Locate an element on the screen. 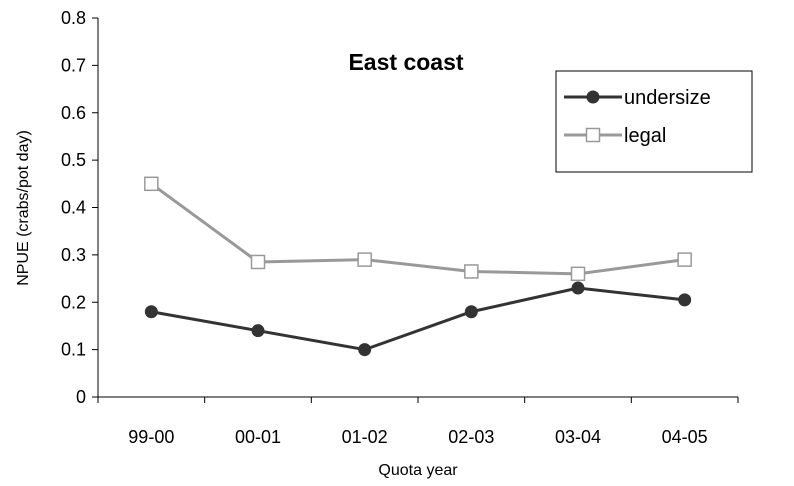 This screenshot has height=486, width=794. y-axis-title: NPUE (crabs/pot day) is located at coordinates (23, 208).